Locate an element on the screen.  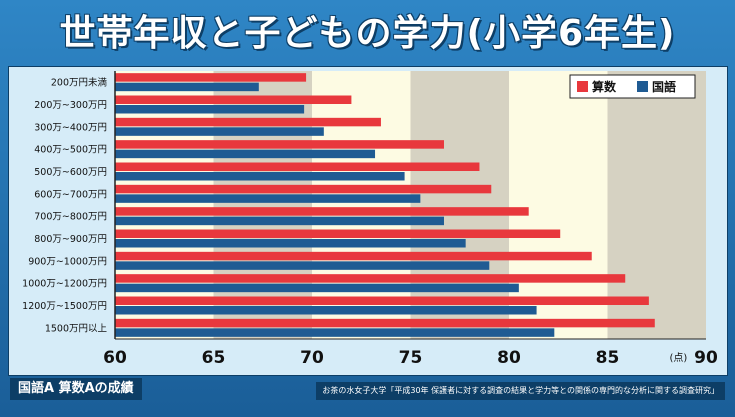
category-label: 1200万~1500万円 is located at coordinates (64, 306).